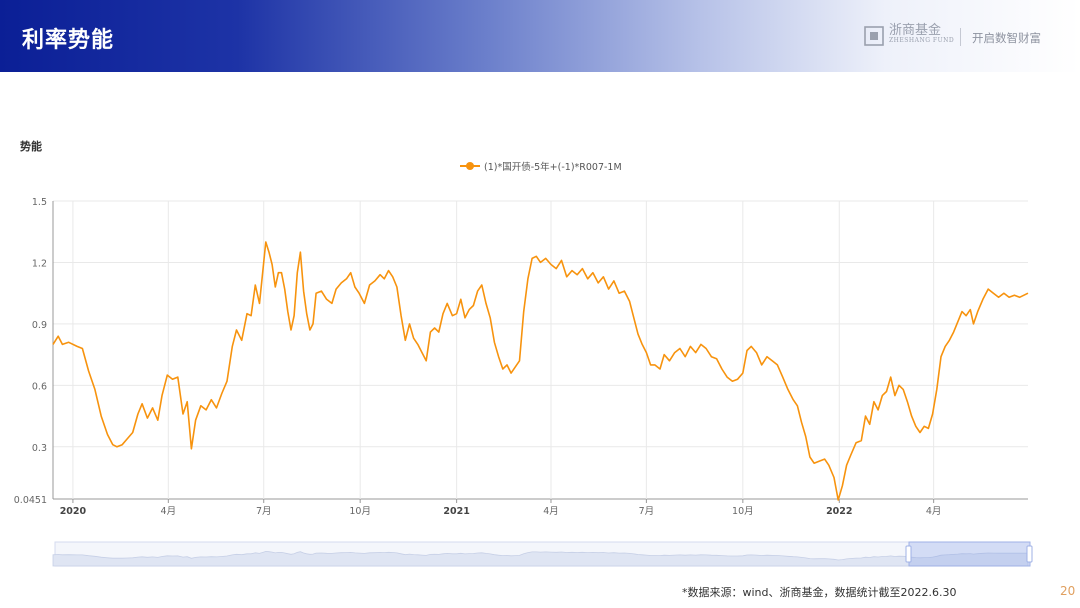  I want to click on chart-section-label: 势能, so click(31, 146).